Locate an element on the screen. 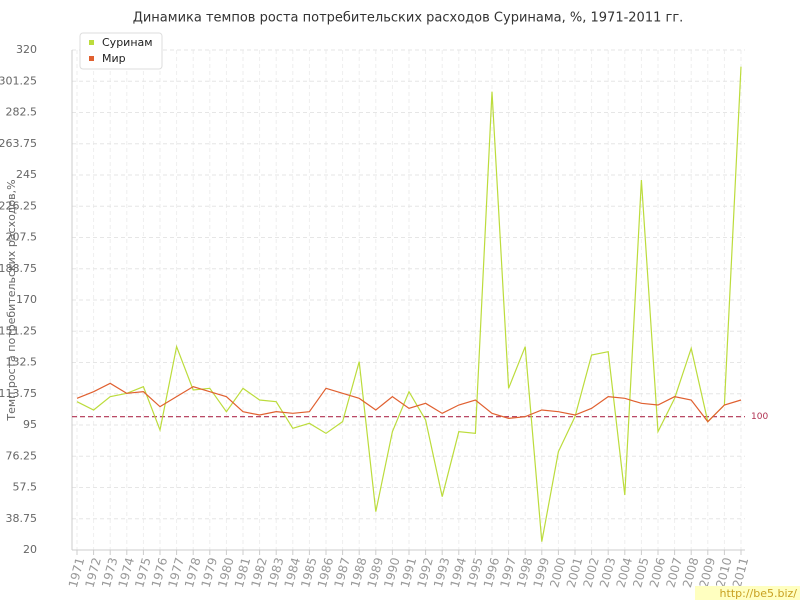 Image resolution: width=800 pixels, height=604 pixels. y-tick-label: 282.5 is located at coordinates (22, 112).